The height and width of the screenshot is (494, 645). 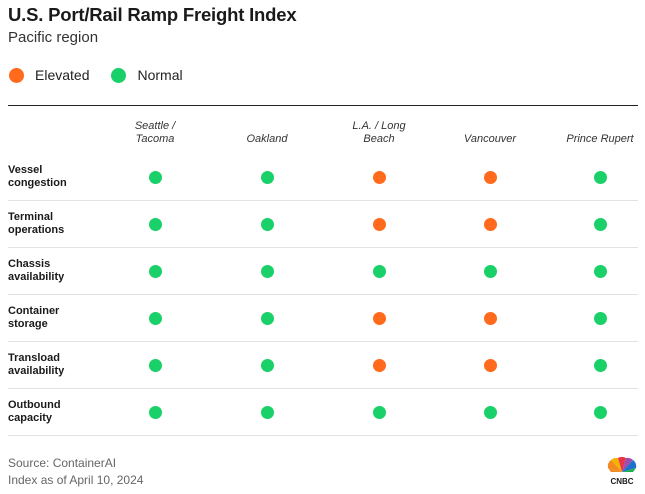 What do you see at coordinates (53, 318) in the screenshot?
I see `row-label: Container storage` at bounding box center [53, 318].